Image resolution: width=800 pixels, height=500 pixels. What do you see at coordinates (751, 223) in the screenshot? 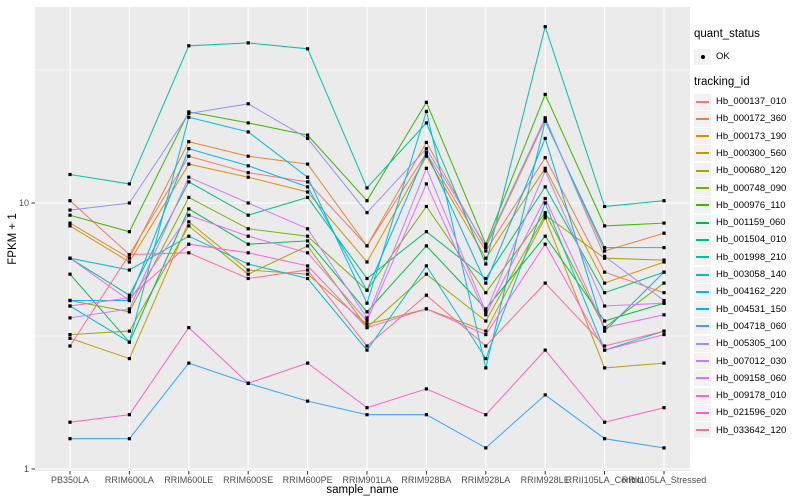
I see `legend-item-label: Hb_001159_060` at bounding box center [751, 223].